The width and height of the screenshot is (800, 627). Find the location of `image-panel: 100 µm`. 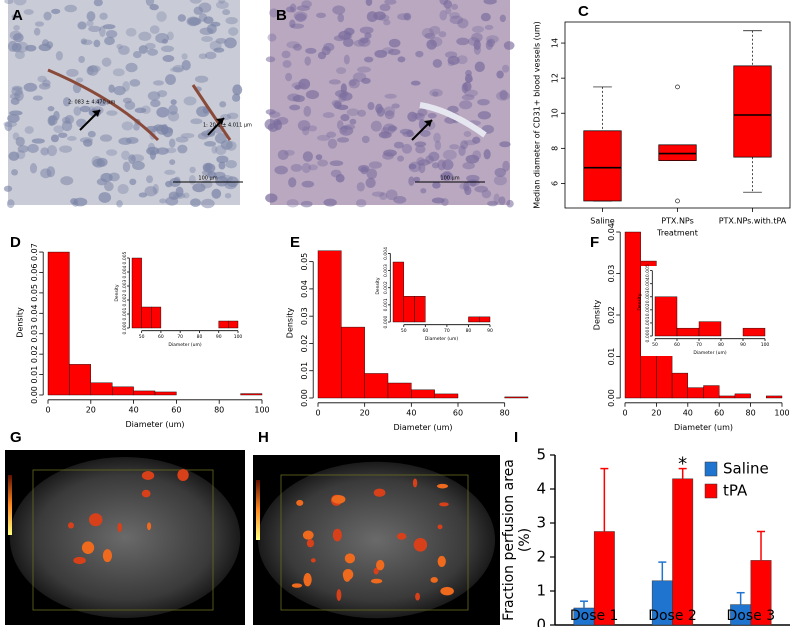

image-panel: 100 µm is located at coordinates (389, 104).